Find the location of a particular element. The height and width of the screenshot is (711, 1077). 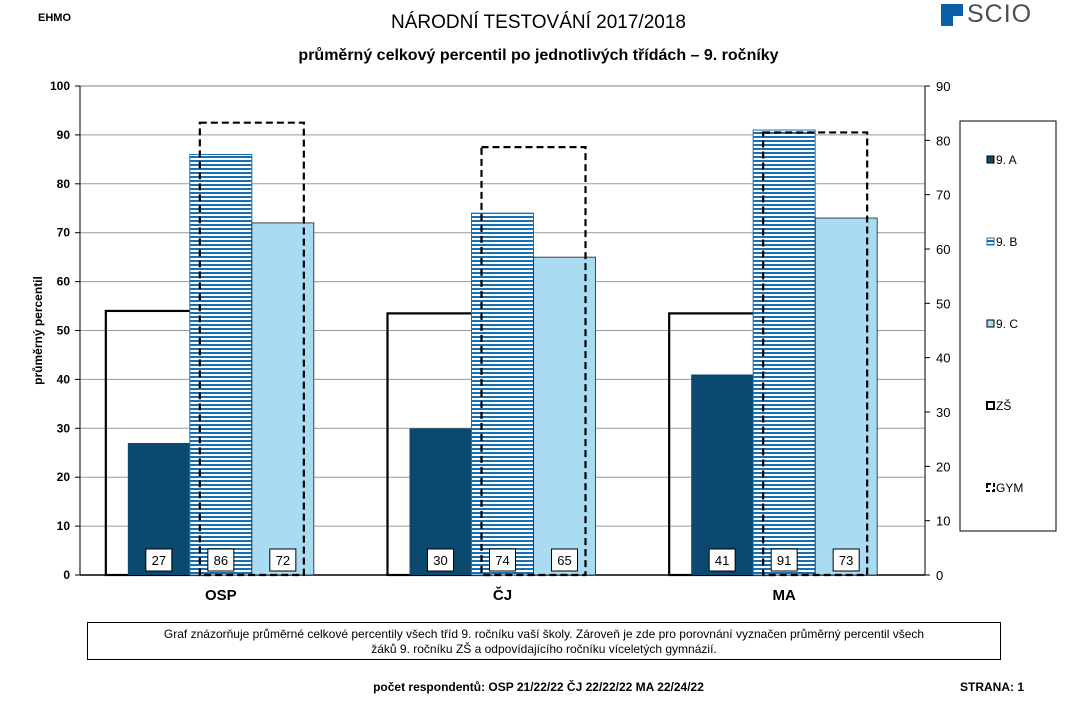

y2-tick-label: 70 is located at coordinates (943, 195).